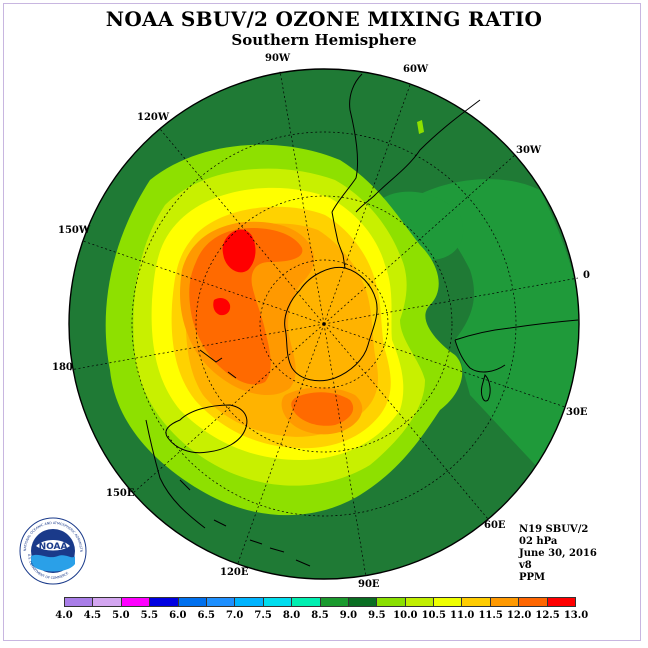 The image size is (648, 648). I want to click on legend-tick-label: 12.5, so click(547, 615).